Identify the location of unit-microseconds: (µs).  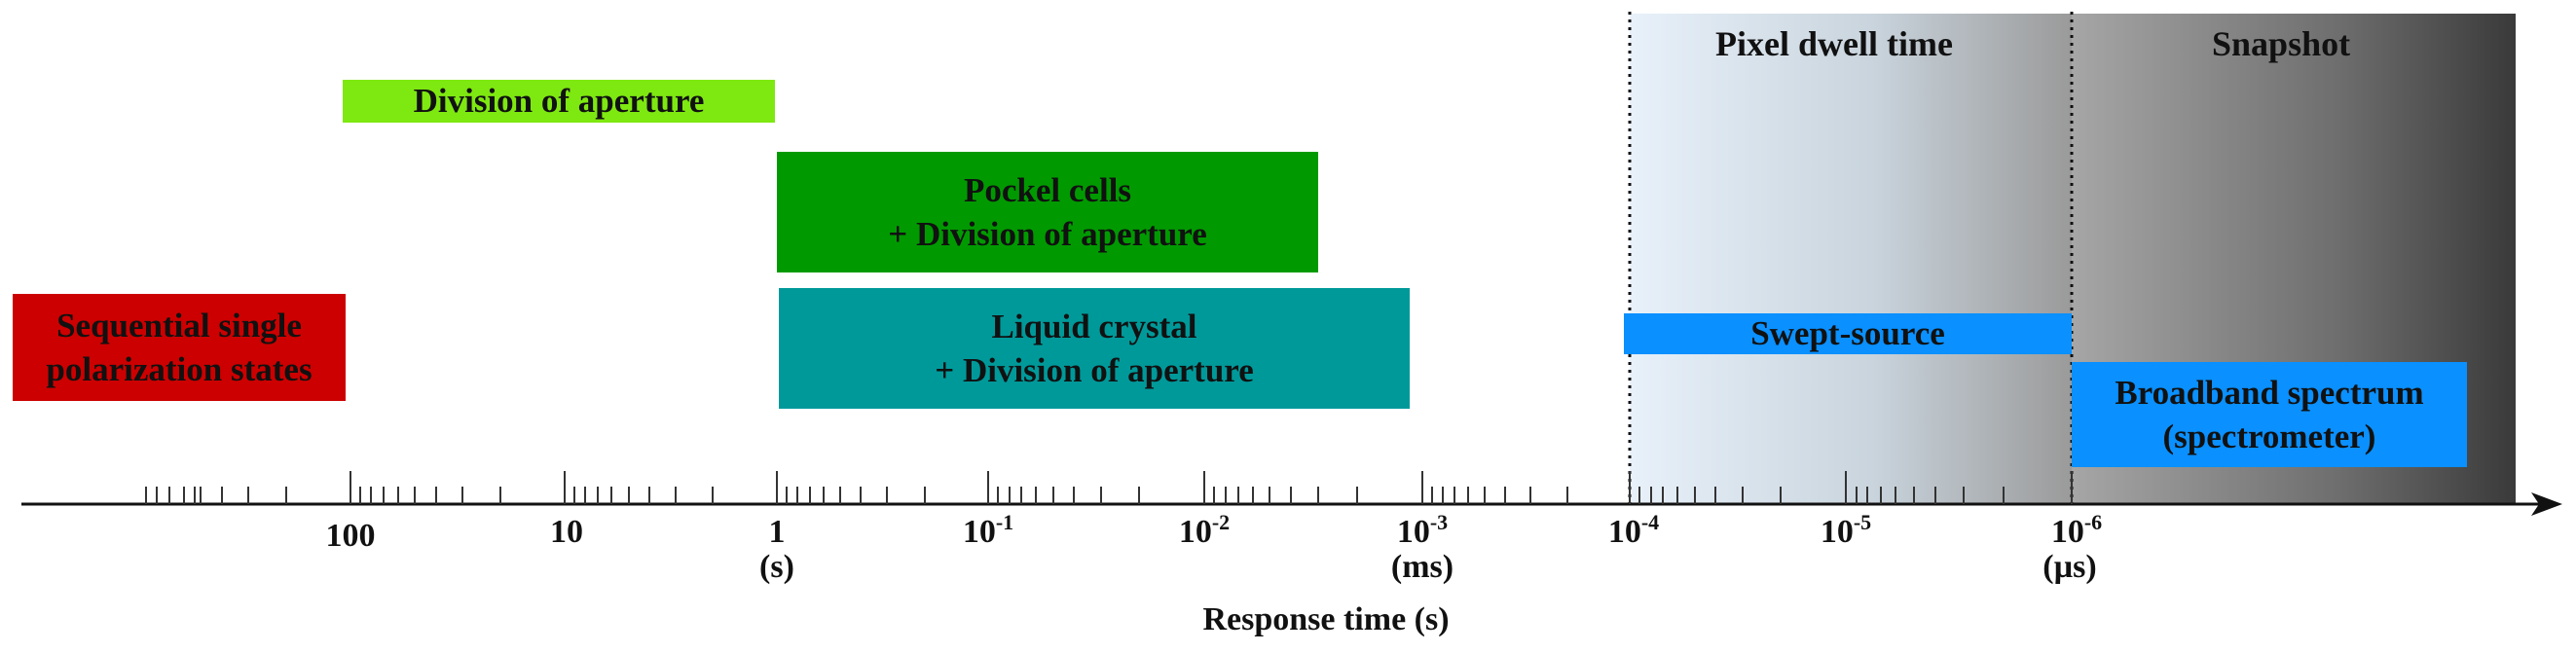
(2069, 567).